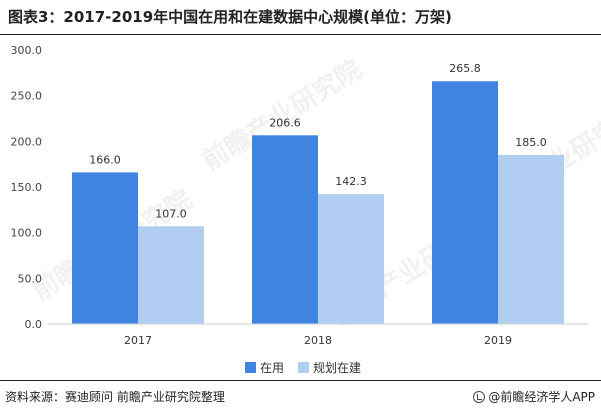 This screenshot has height=416, width=601. I want to click on brand-logo-icon, so click(479, 397).